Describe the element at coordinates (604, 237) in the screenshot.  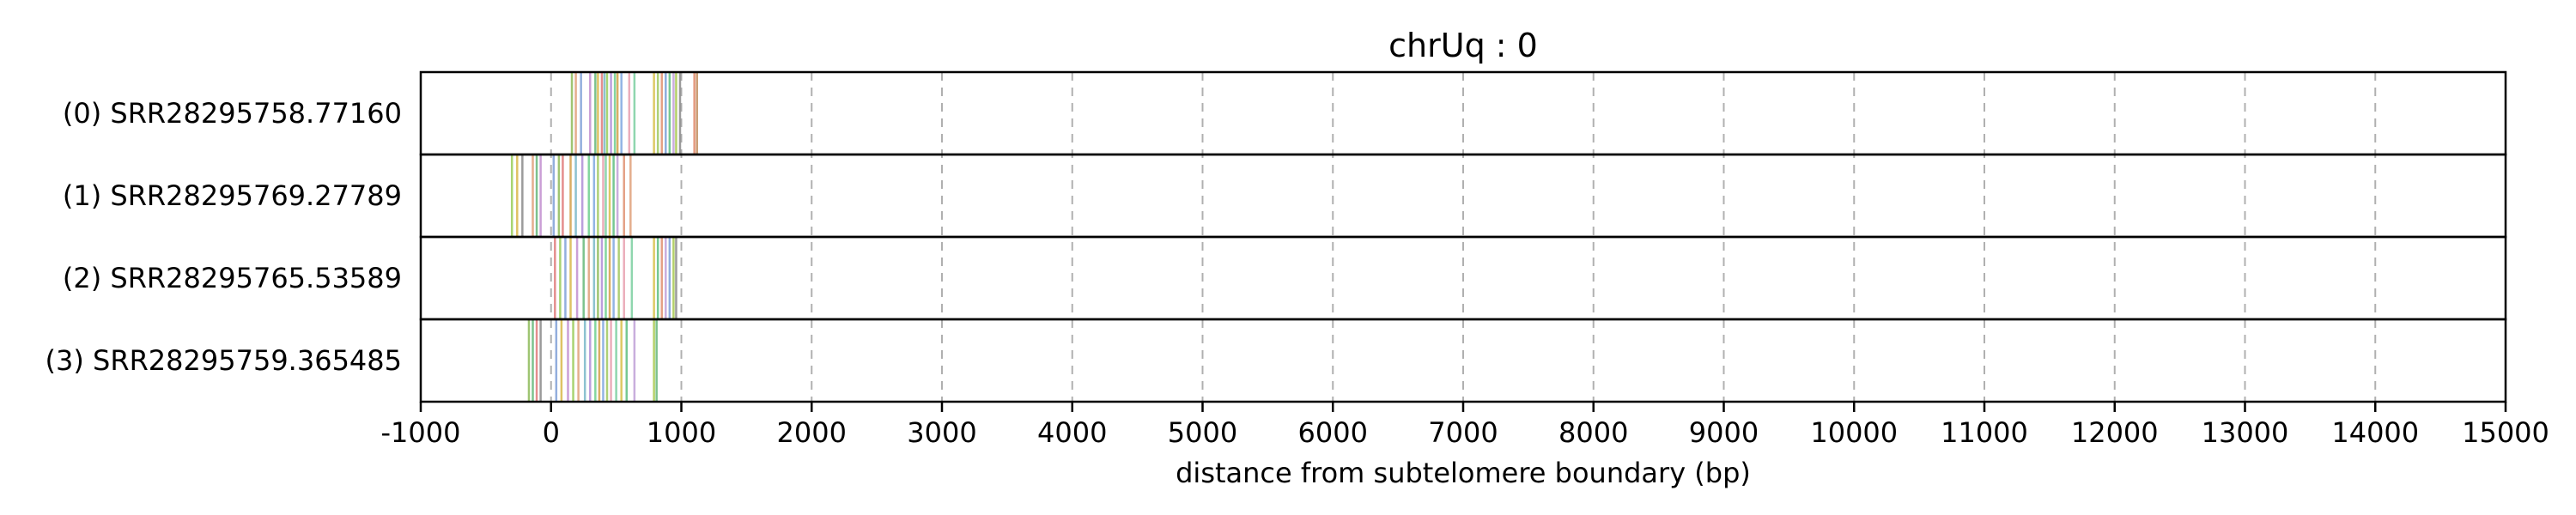
I see `event-marks` at that location.